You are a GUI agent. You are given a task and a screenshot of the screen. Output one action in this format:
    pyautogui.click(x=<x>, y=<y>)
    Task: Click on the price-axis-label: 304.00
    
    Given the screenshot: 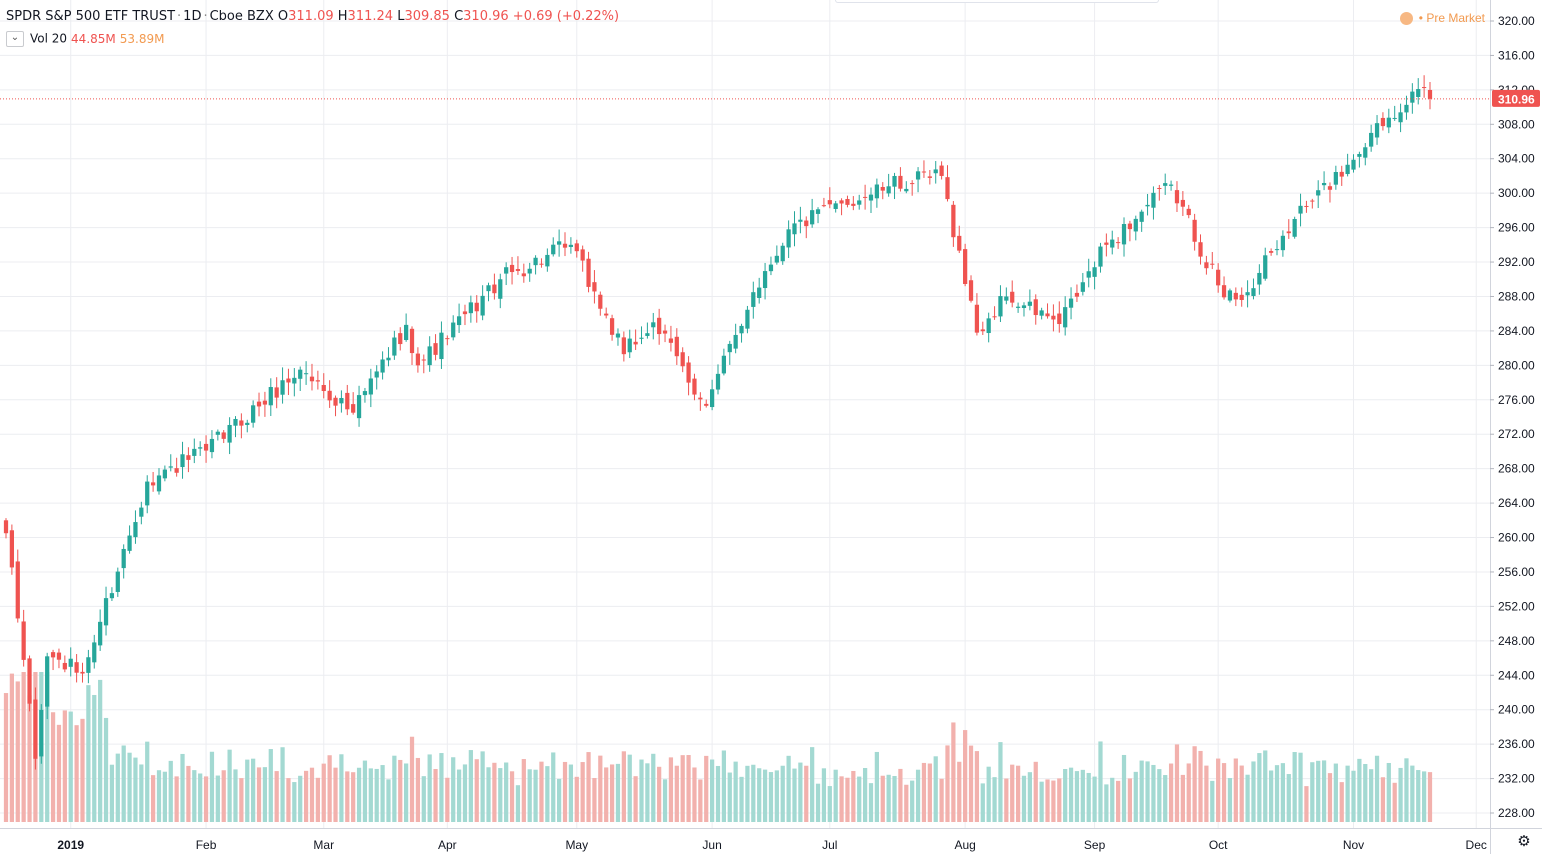 What is the action you would take?
    pyautogui.click(x=1516, y=159)
    